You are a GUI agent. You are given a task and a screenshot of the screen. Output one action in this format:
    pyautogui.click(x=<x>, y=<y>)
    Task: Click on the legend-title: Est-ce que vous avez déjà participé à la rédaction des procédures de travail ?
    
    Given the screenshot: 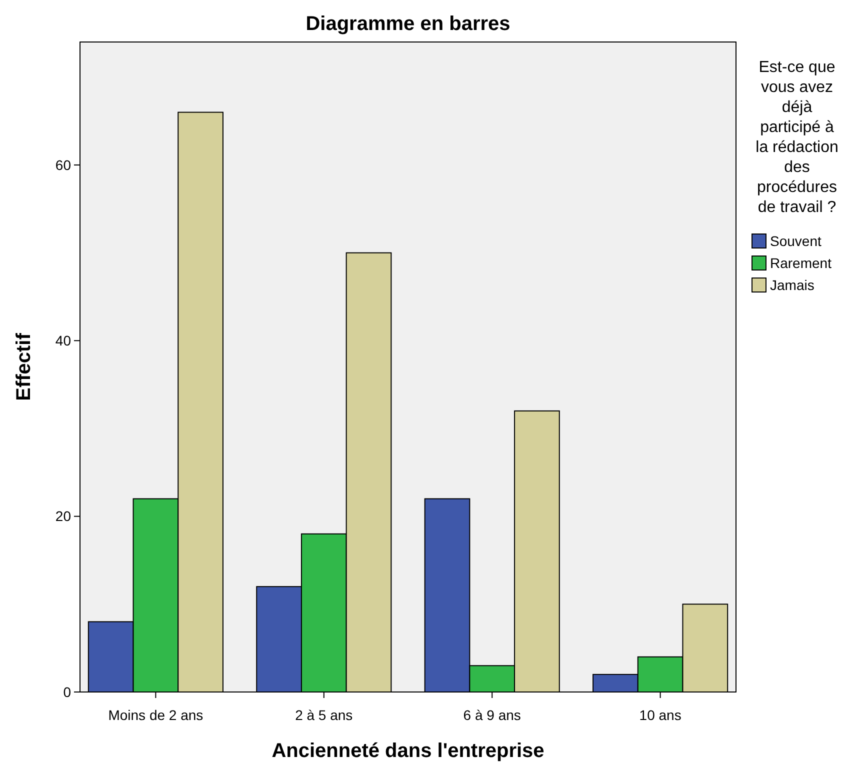 What is the action you would take?
    pyautogui.click(x=797, y=137)
    